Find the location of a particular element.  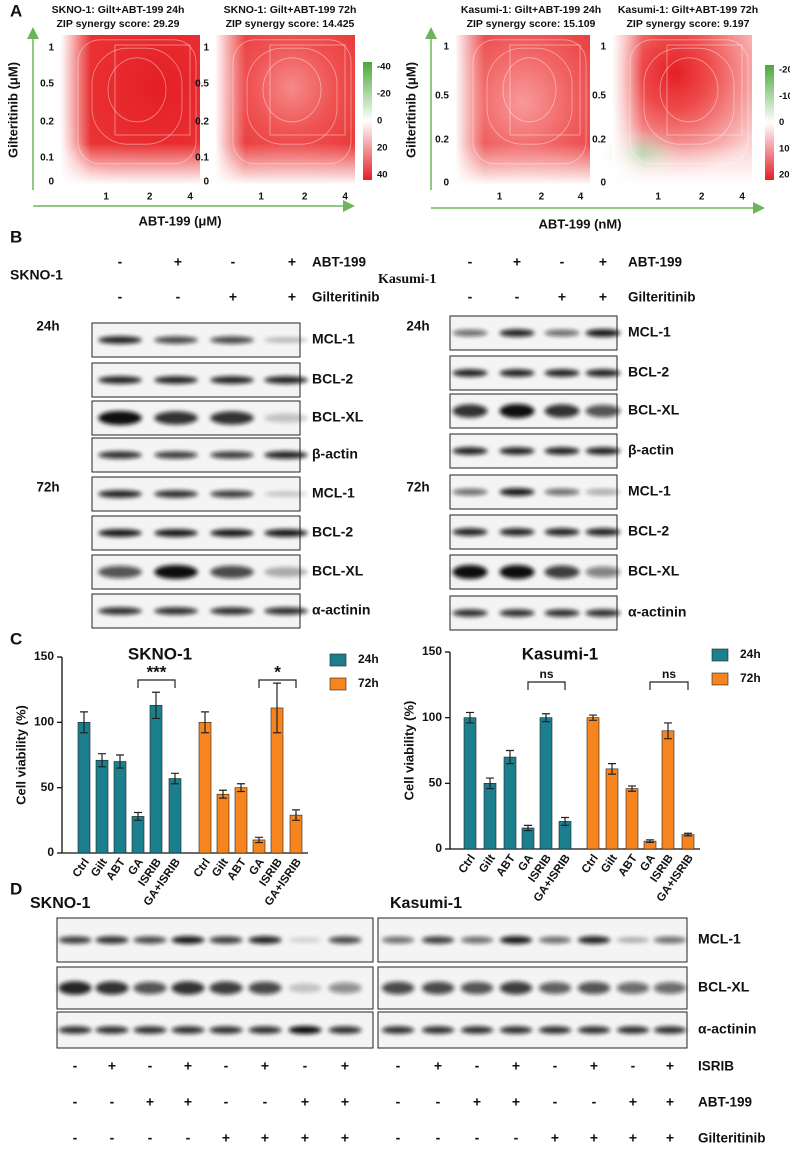

y-axis-label: Cell viability (%) is located at coordinates (408, 751).